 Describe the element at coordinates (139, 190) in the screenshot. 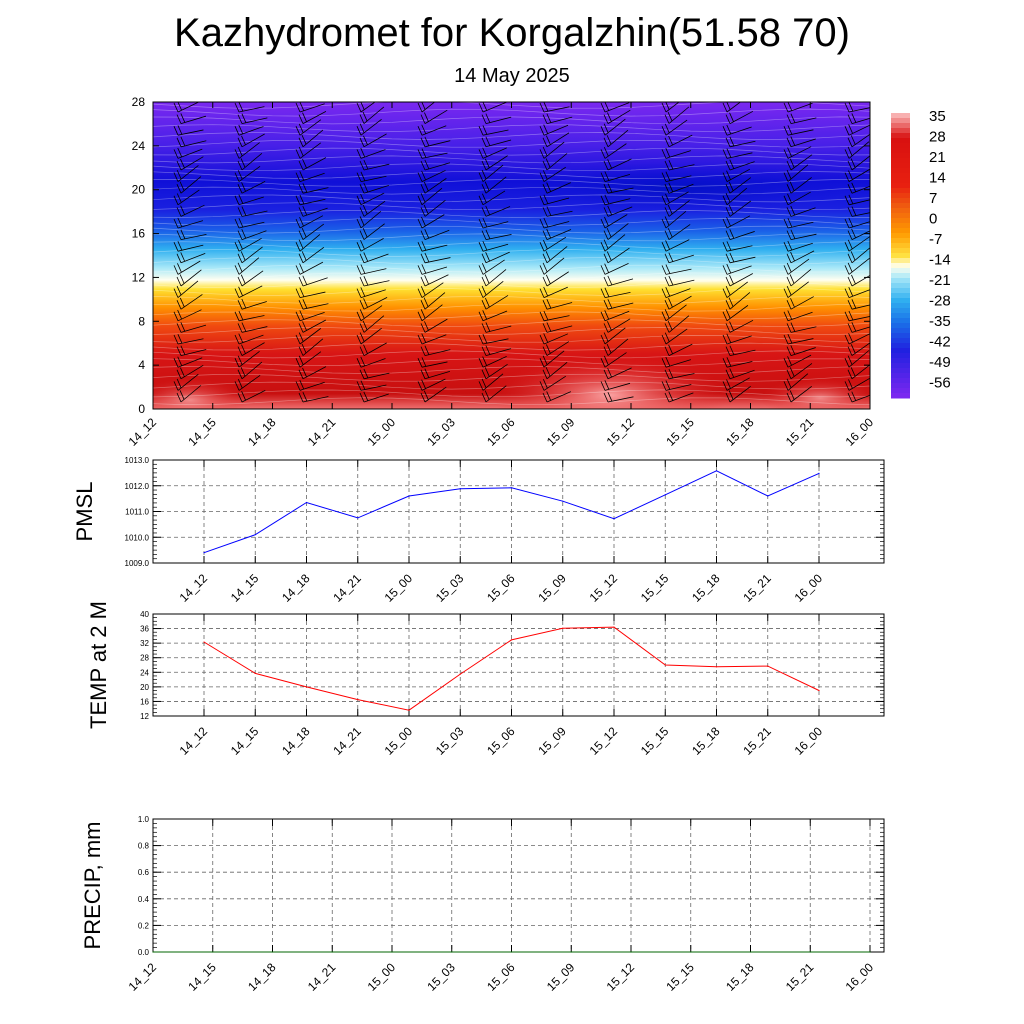

I see `section-y-tick-label: 20` at that location.